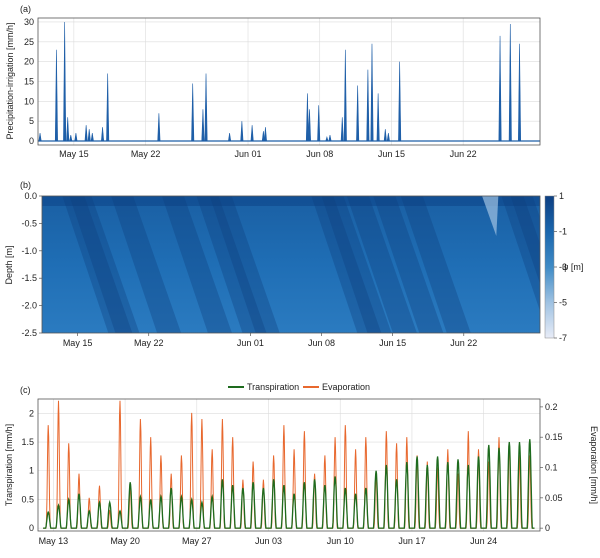 The height and width of the screenshot is (558, 600). Describe the element at coordinates (31, 471) in the screenshot. I see `y-tick-label: 1` at that location.